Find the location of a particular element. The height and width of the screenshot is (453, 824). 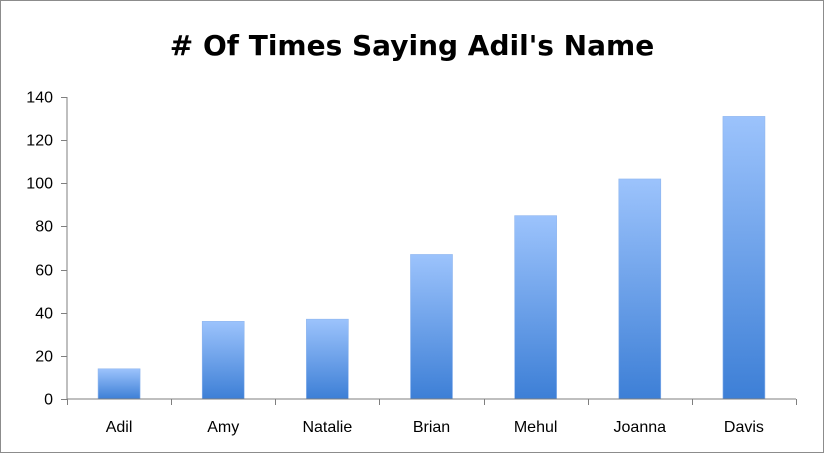

x-tick-label: Joanna is located at coordinates (640, 427).